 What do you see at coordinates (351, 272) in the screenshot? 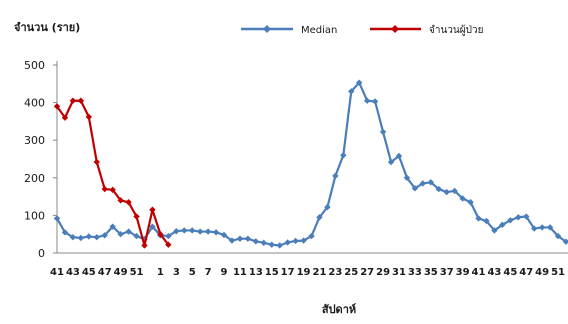
I see `x-tick-label: 25` at bounding box center [351, 272].